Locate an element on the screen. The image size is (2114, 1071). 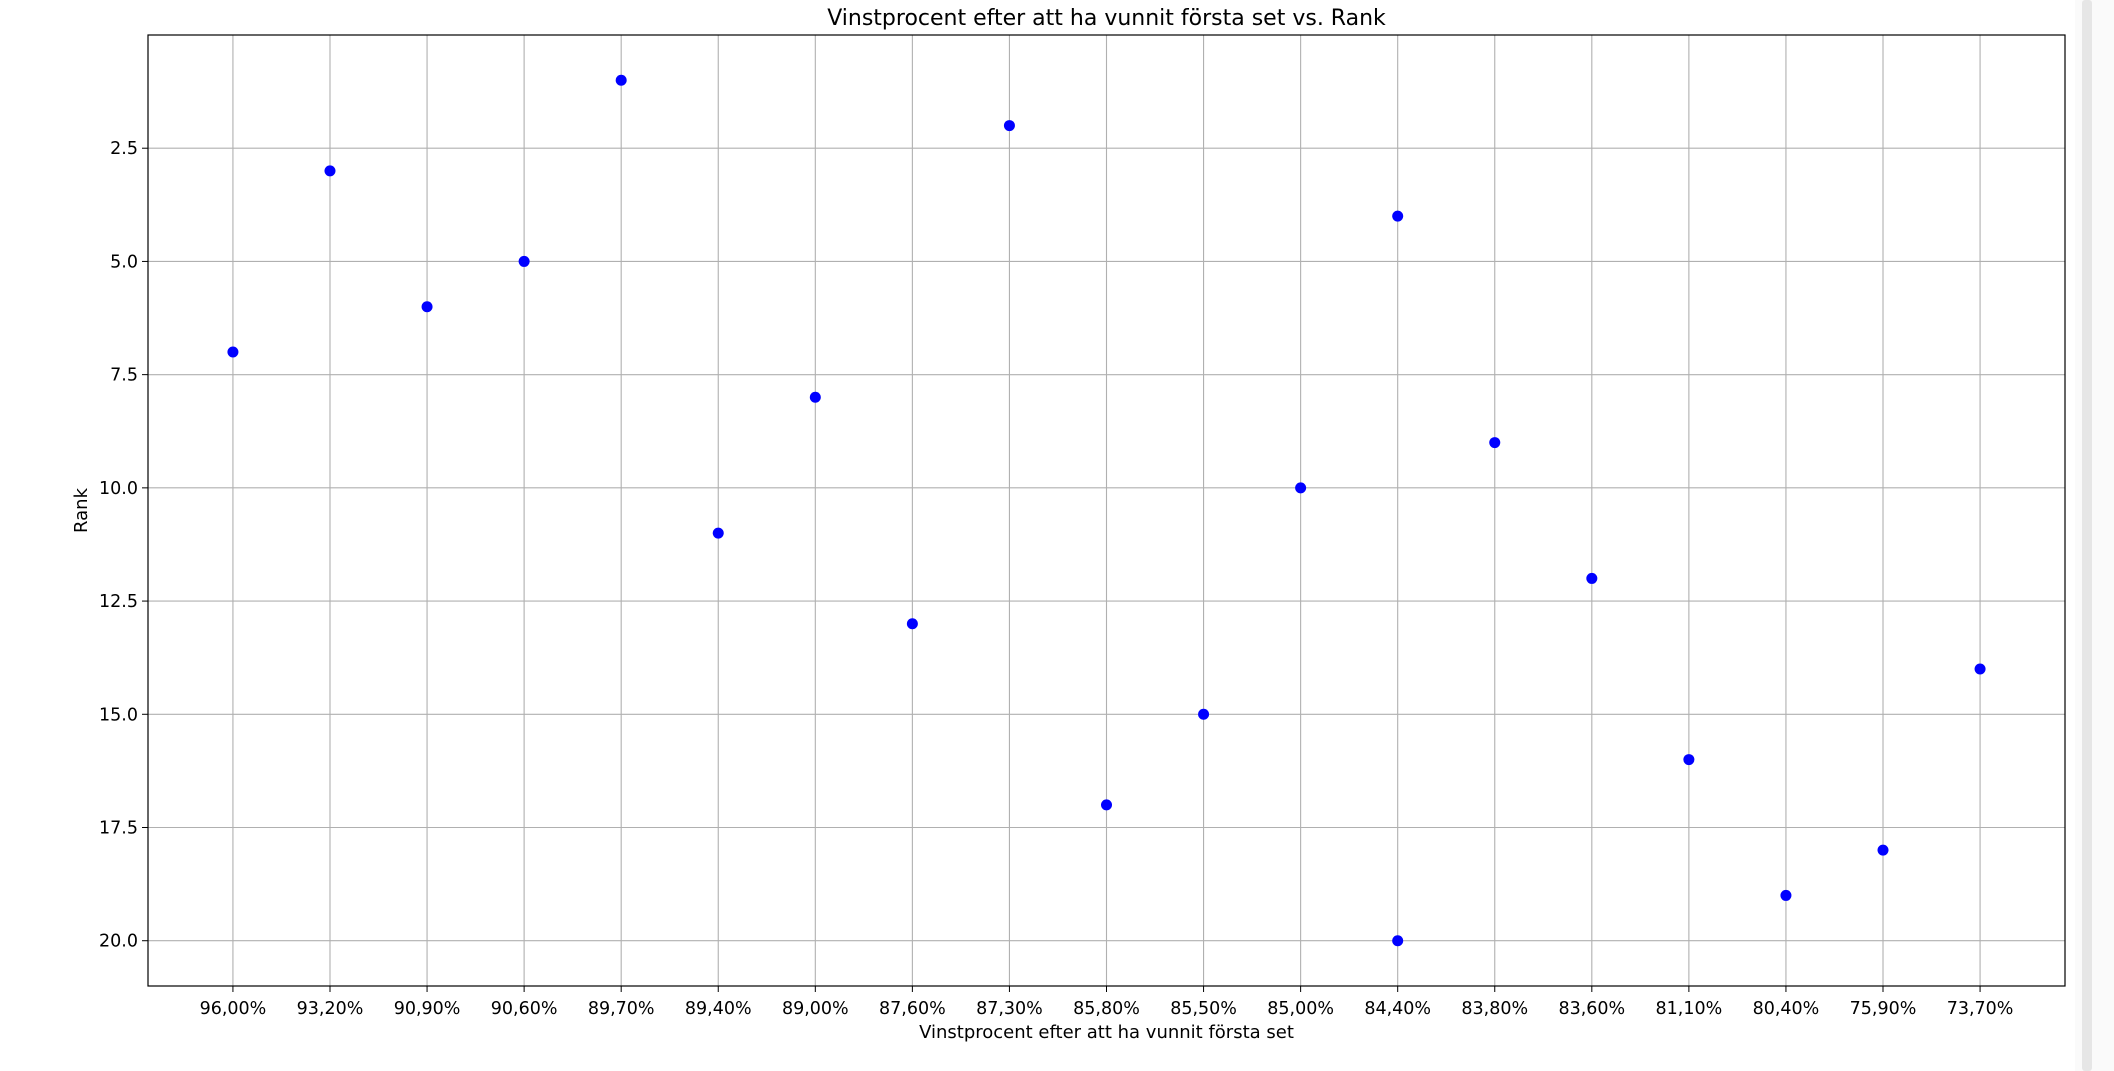
x-tick-label: 90,90% is located at coordinates (427, 1009).